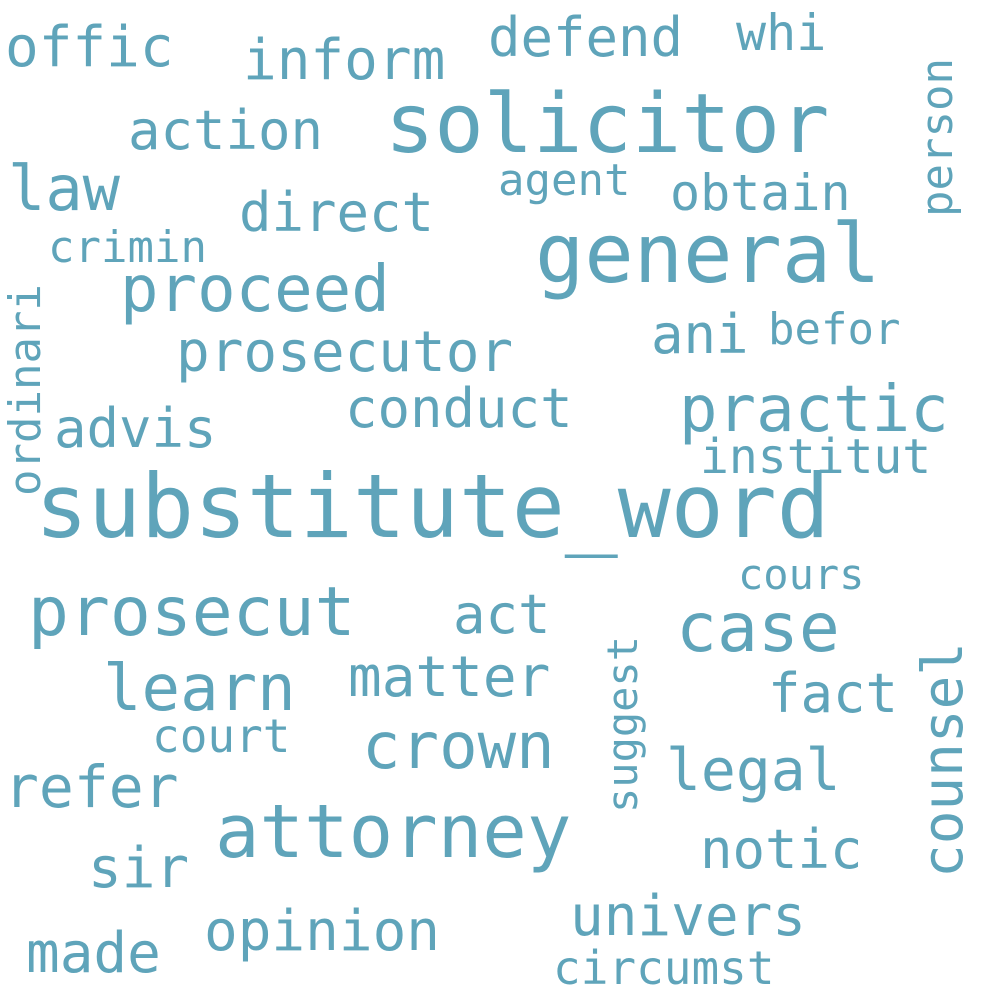 The image size is (1000, 1000). What do you see at coordinates (127, 247) in the screenshot?
I see `word-crimin: crimin` at bounding box center [127, 247].